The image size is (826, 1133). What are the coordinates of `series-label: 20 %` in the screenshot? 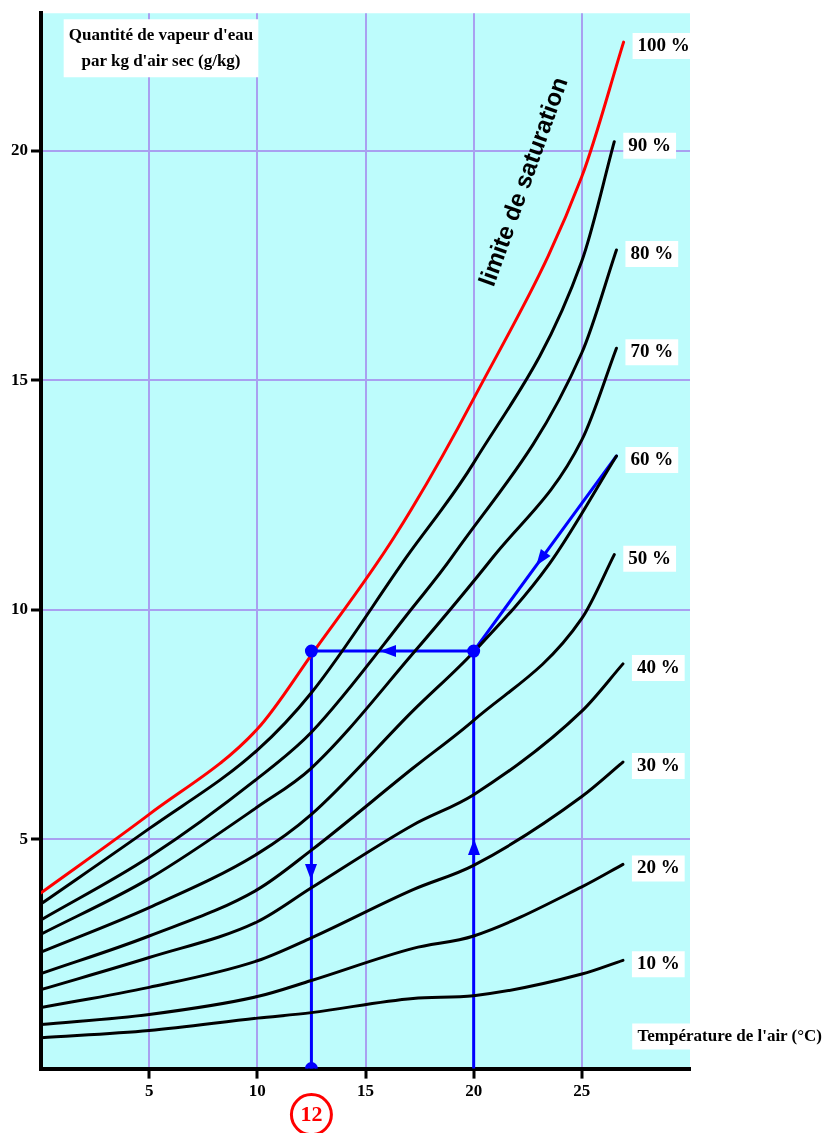 It's located at (658, 867).